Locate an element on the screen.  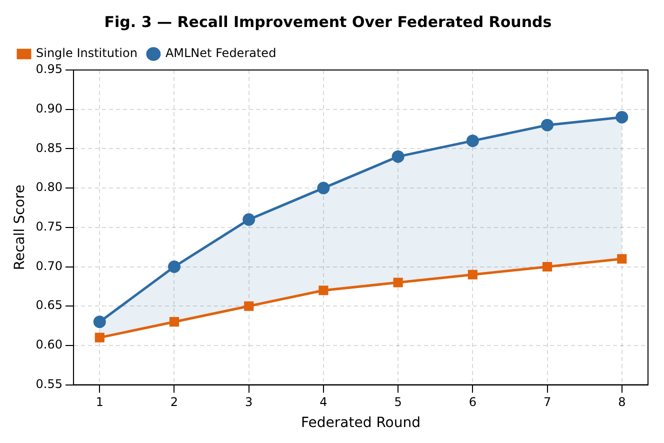
y-axis-title: Recall Score is located at coordinates (20, 227).